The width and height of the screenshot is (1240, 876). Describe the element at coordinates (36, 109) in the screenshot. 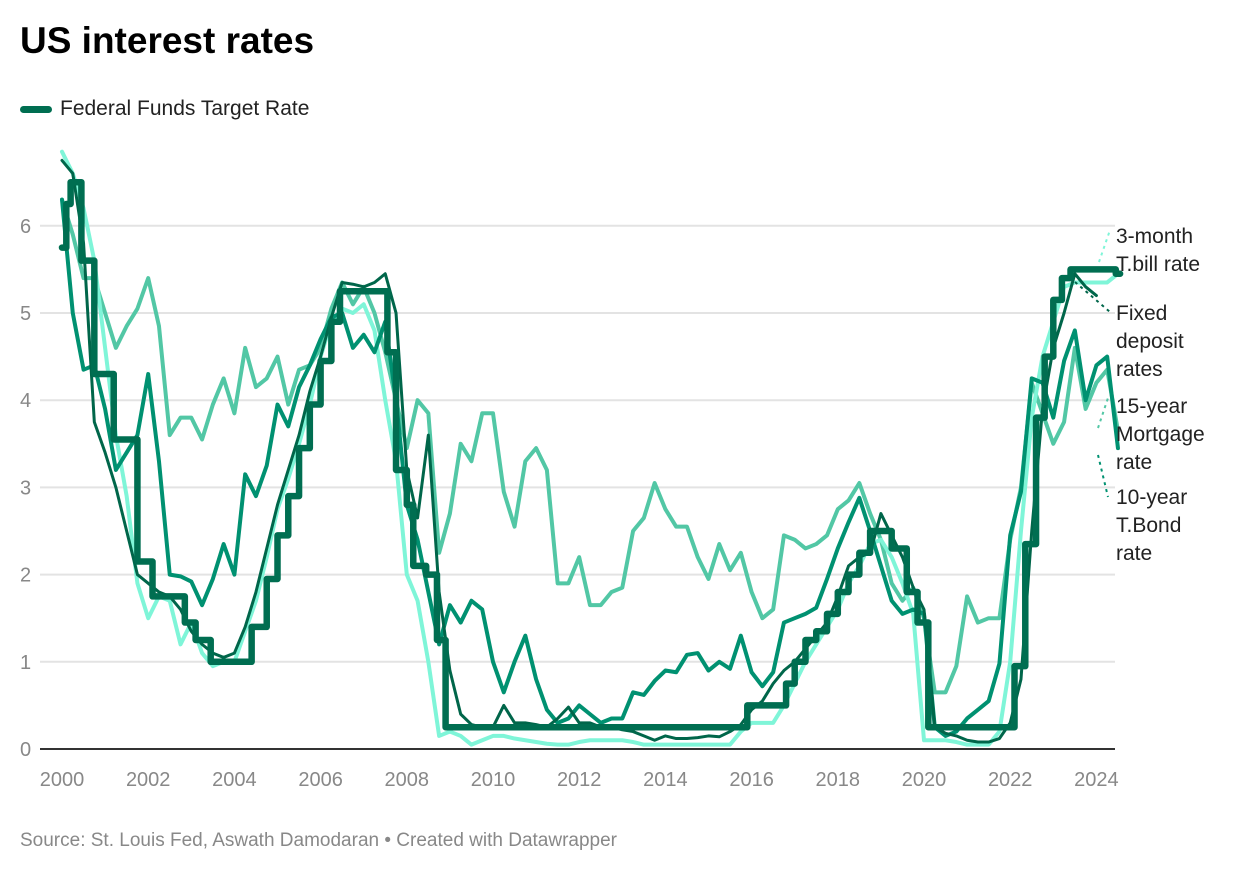

I see `legend-swatch-fed-funds` at that location.